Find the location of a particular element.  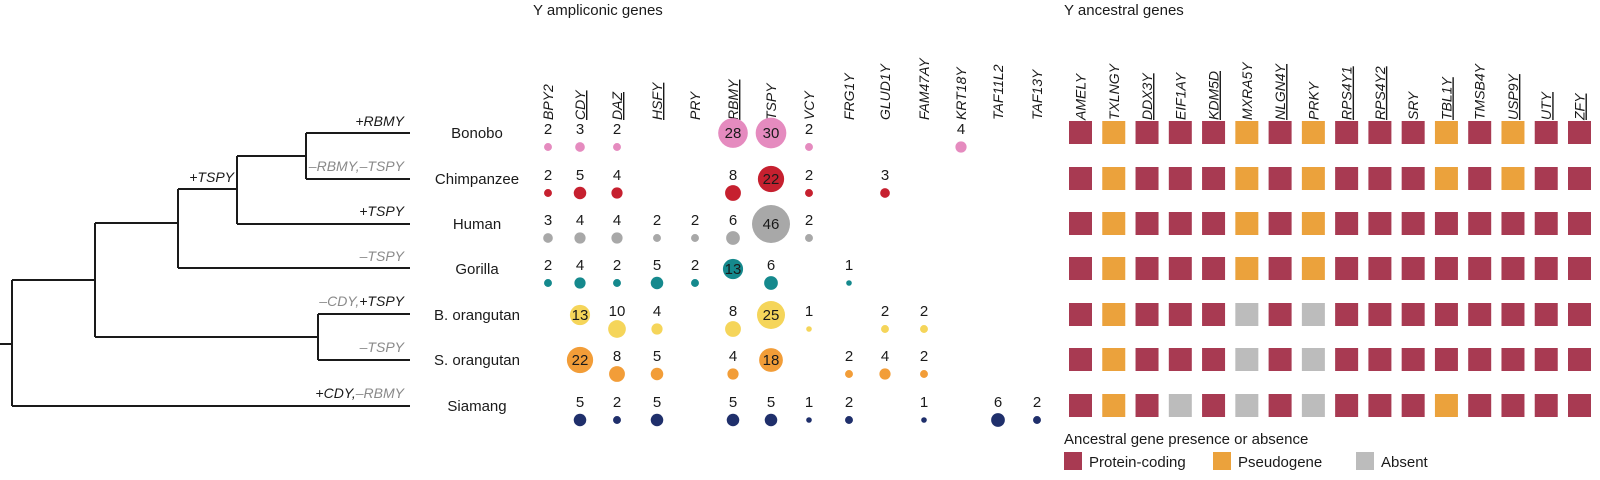

tree-event-pan: +TSPY is located at coordinates (212, 177).